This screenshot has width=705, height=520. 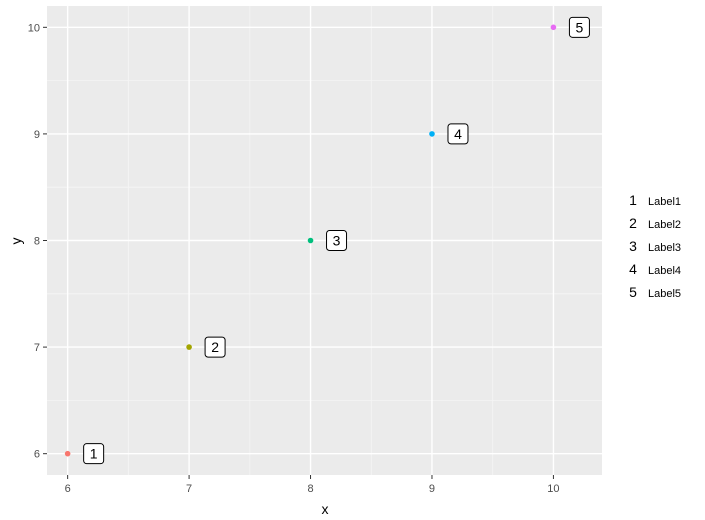 I want to click on point-label-text: 3, so click(x=337, y=241).